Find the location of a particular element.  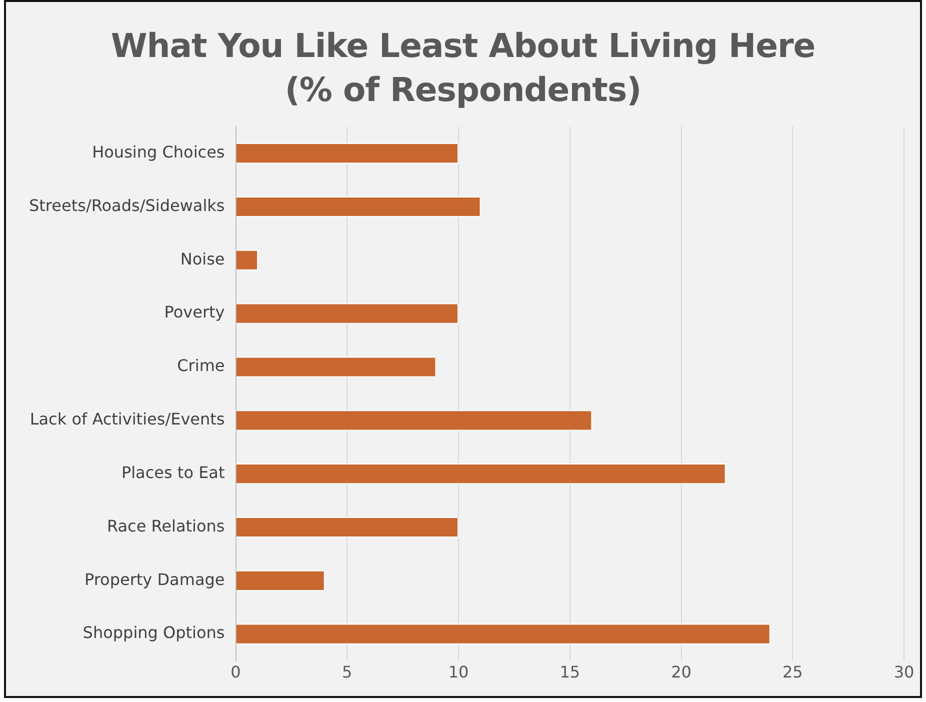

x-tick-label: 30 is located at coordinates (904, 672).